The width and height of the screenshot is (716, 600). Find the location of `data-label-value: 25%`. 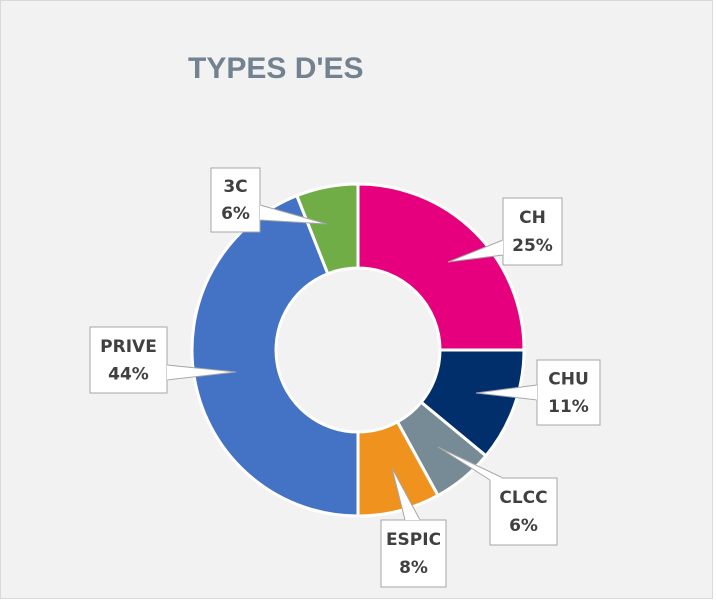

data-label-value: 25% is located at coordinates (532, 246).